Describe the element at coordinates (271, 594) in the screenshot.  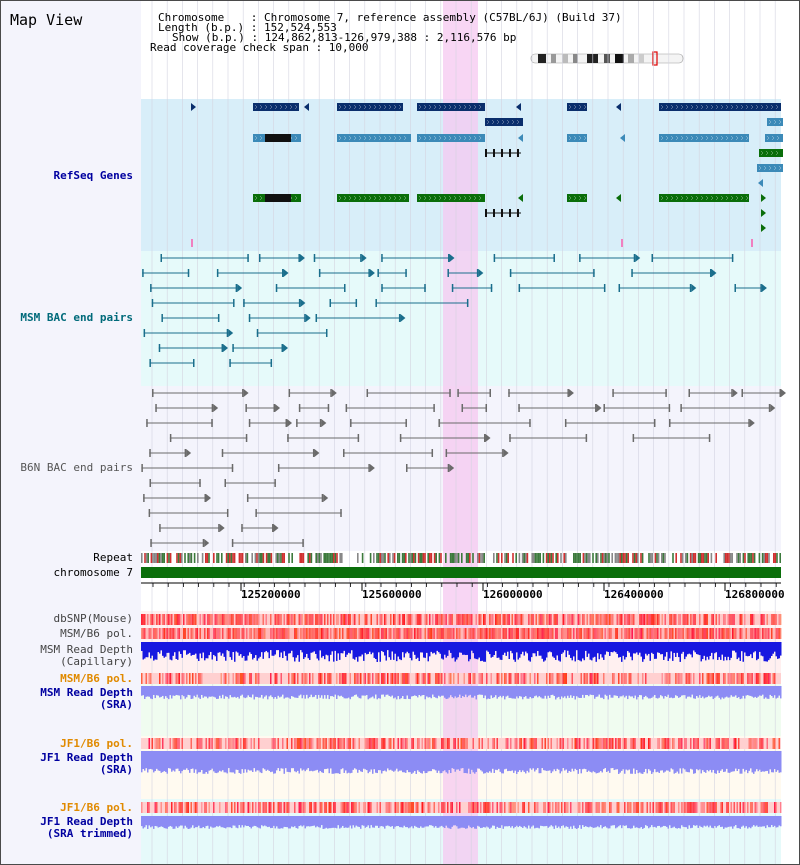
I see `axis-tick-label: 125200000` at that location.